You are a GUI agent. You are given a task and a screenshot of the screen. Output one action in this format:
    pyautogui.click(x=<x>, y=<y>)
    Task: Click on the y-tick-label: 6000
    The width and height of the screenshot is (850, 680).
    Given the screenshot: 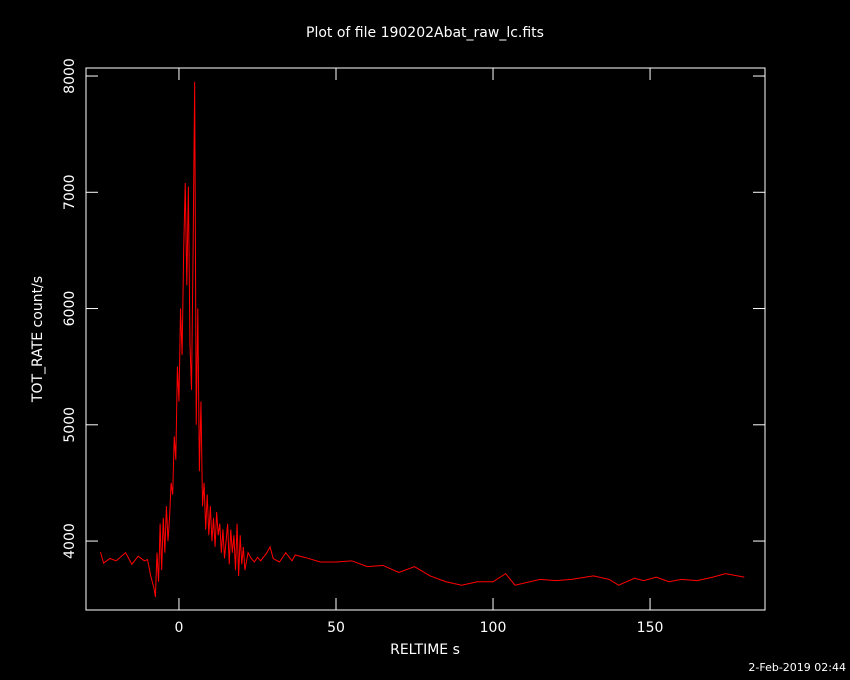 What is the action you would take?
    pyautogui.click(x=70, y=309)
    